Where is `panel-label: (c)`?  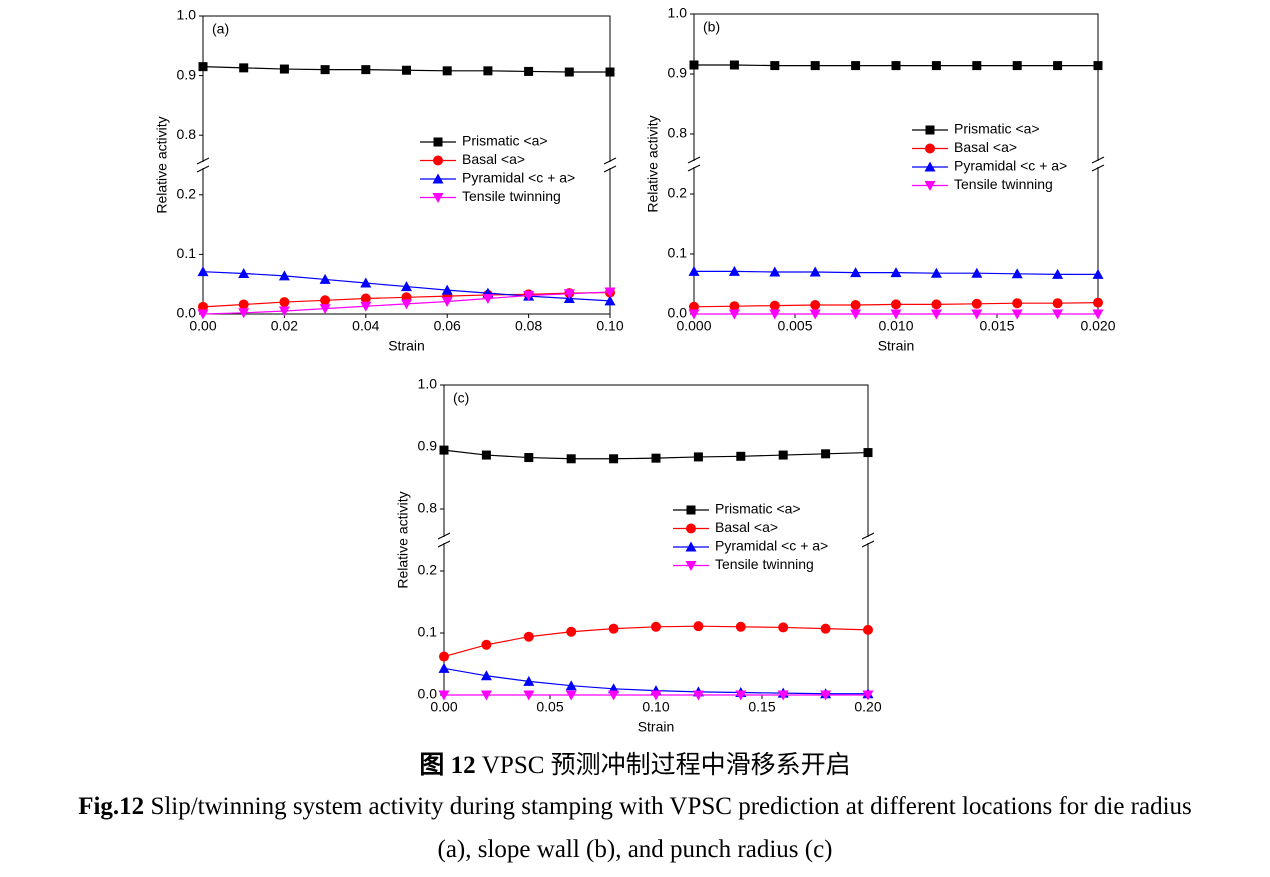 panel-label: (c) is located at coordinates (461, 398).